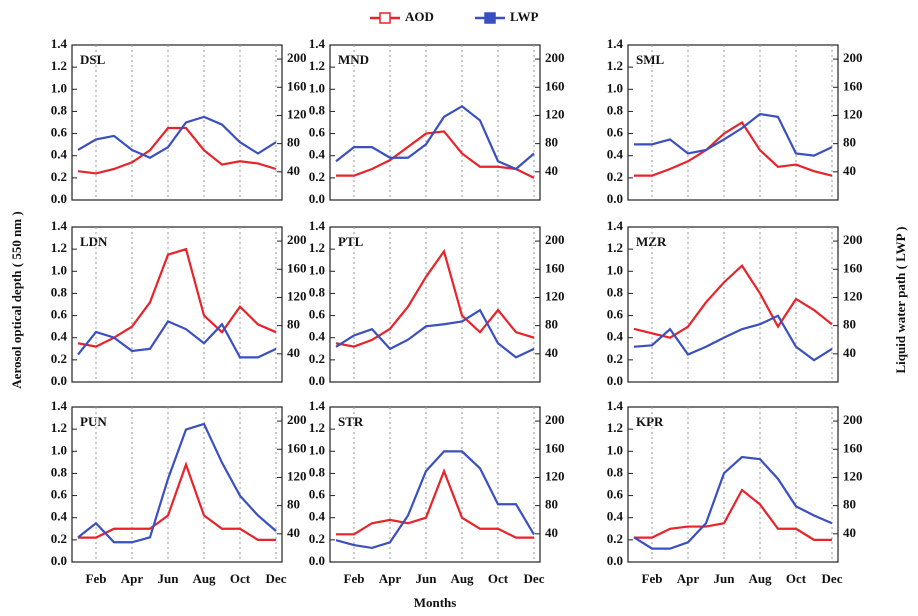  What do you see at coordinates (354, 578) in the screenshot?
I see `x-tick-label: Feb` at bounding box center [354, 578].